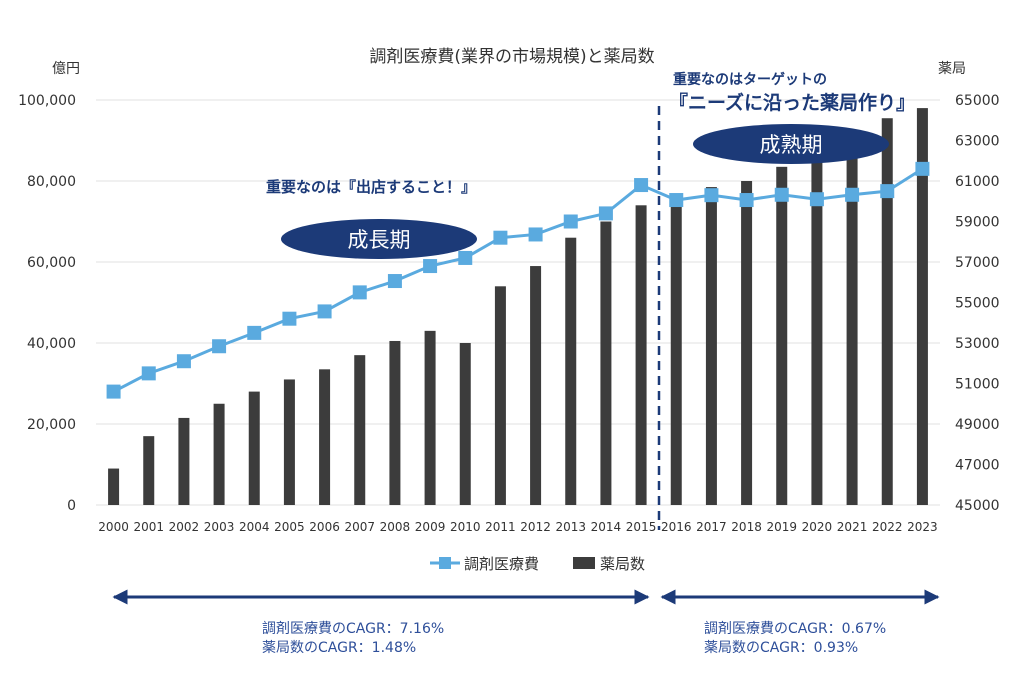  Describe the element at coordinates (325, 437) in the screenshot. I see `bar-2006` at that location.